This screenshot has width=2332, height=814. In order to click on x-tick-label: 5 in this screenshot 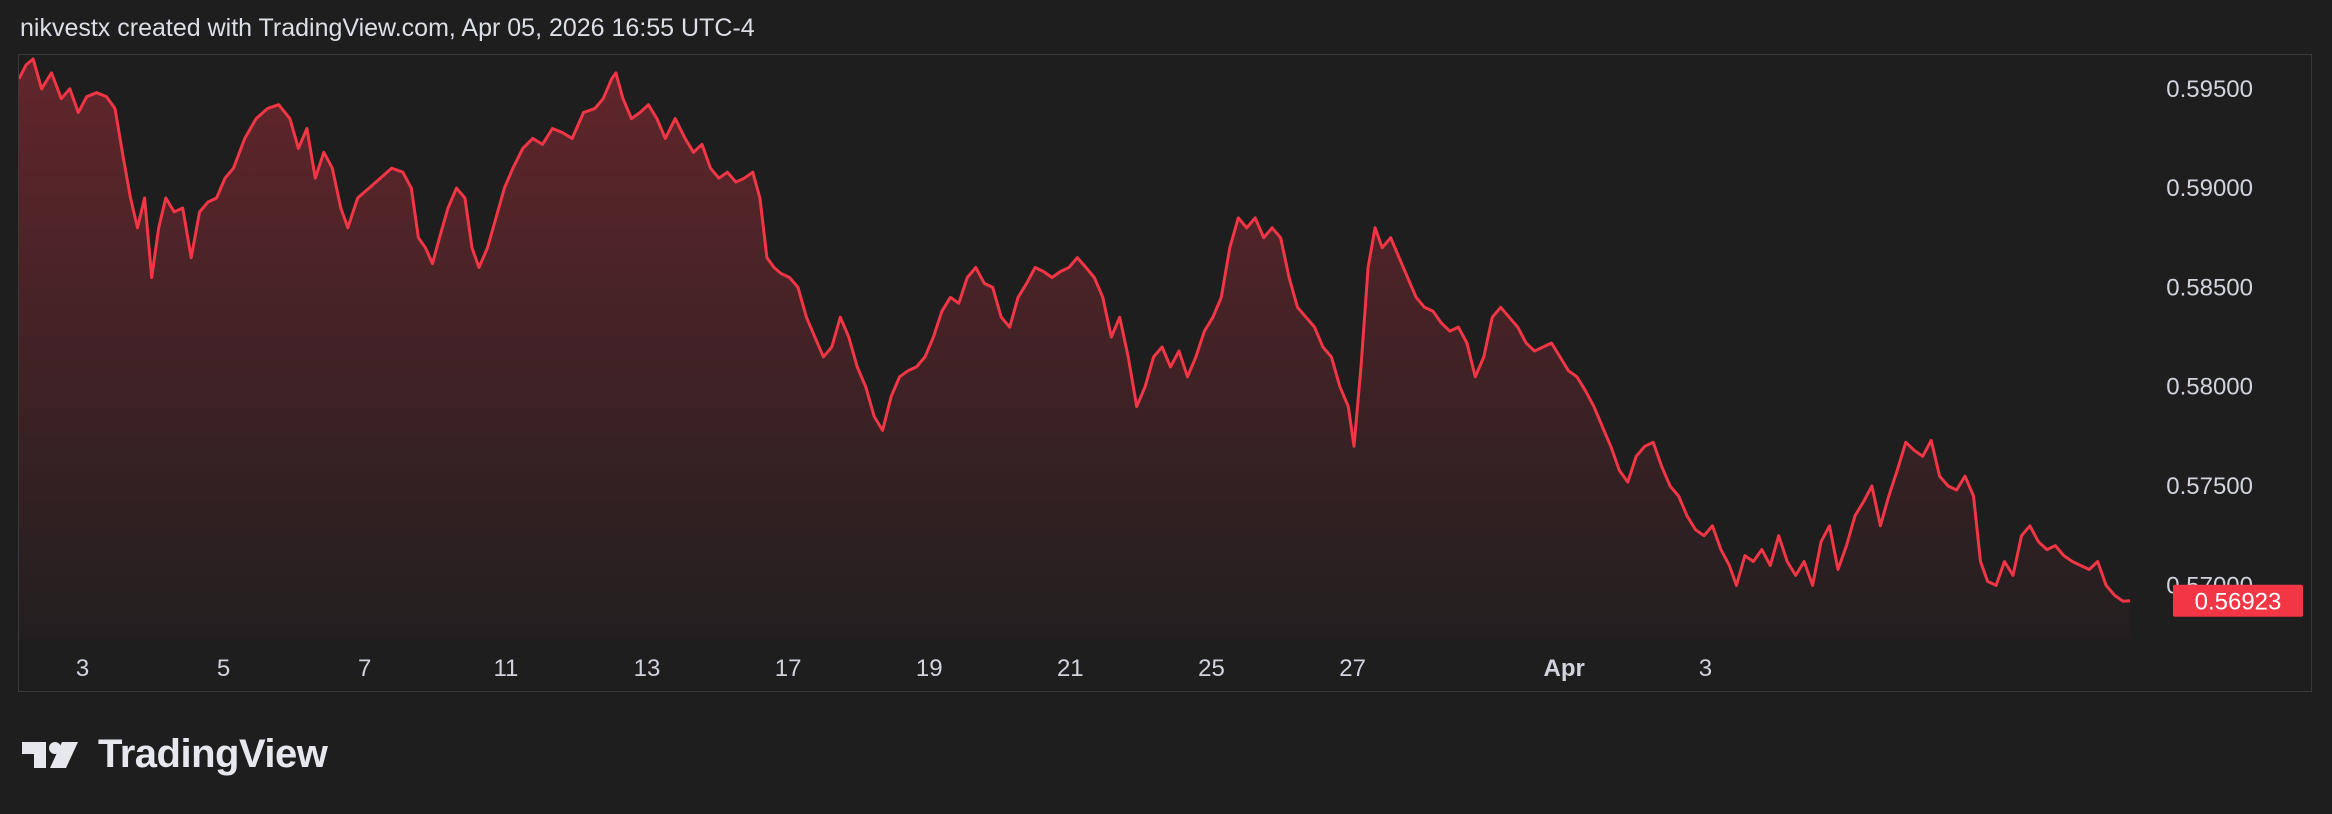, I will do `click(223, 668)`.